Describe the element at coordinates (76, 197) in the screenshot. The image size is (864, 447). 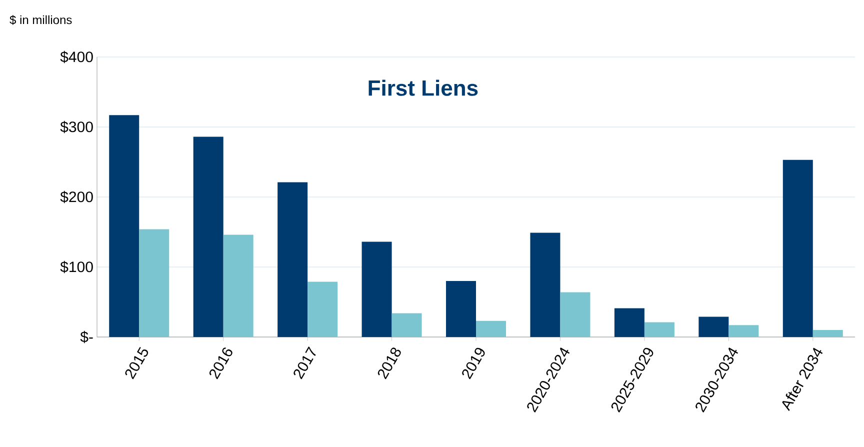
I see `y-tick-label: $200` at that location.